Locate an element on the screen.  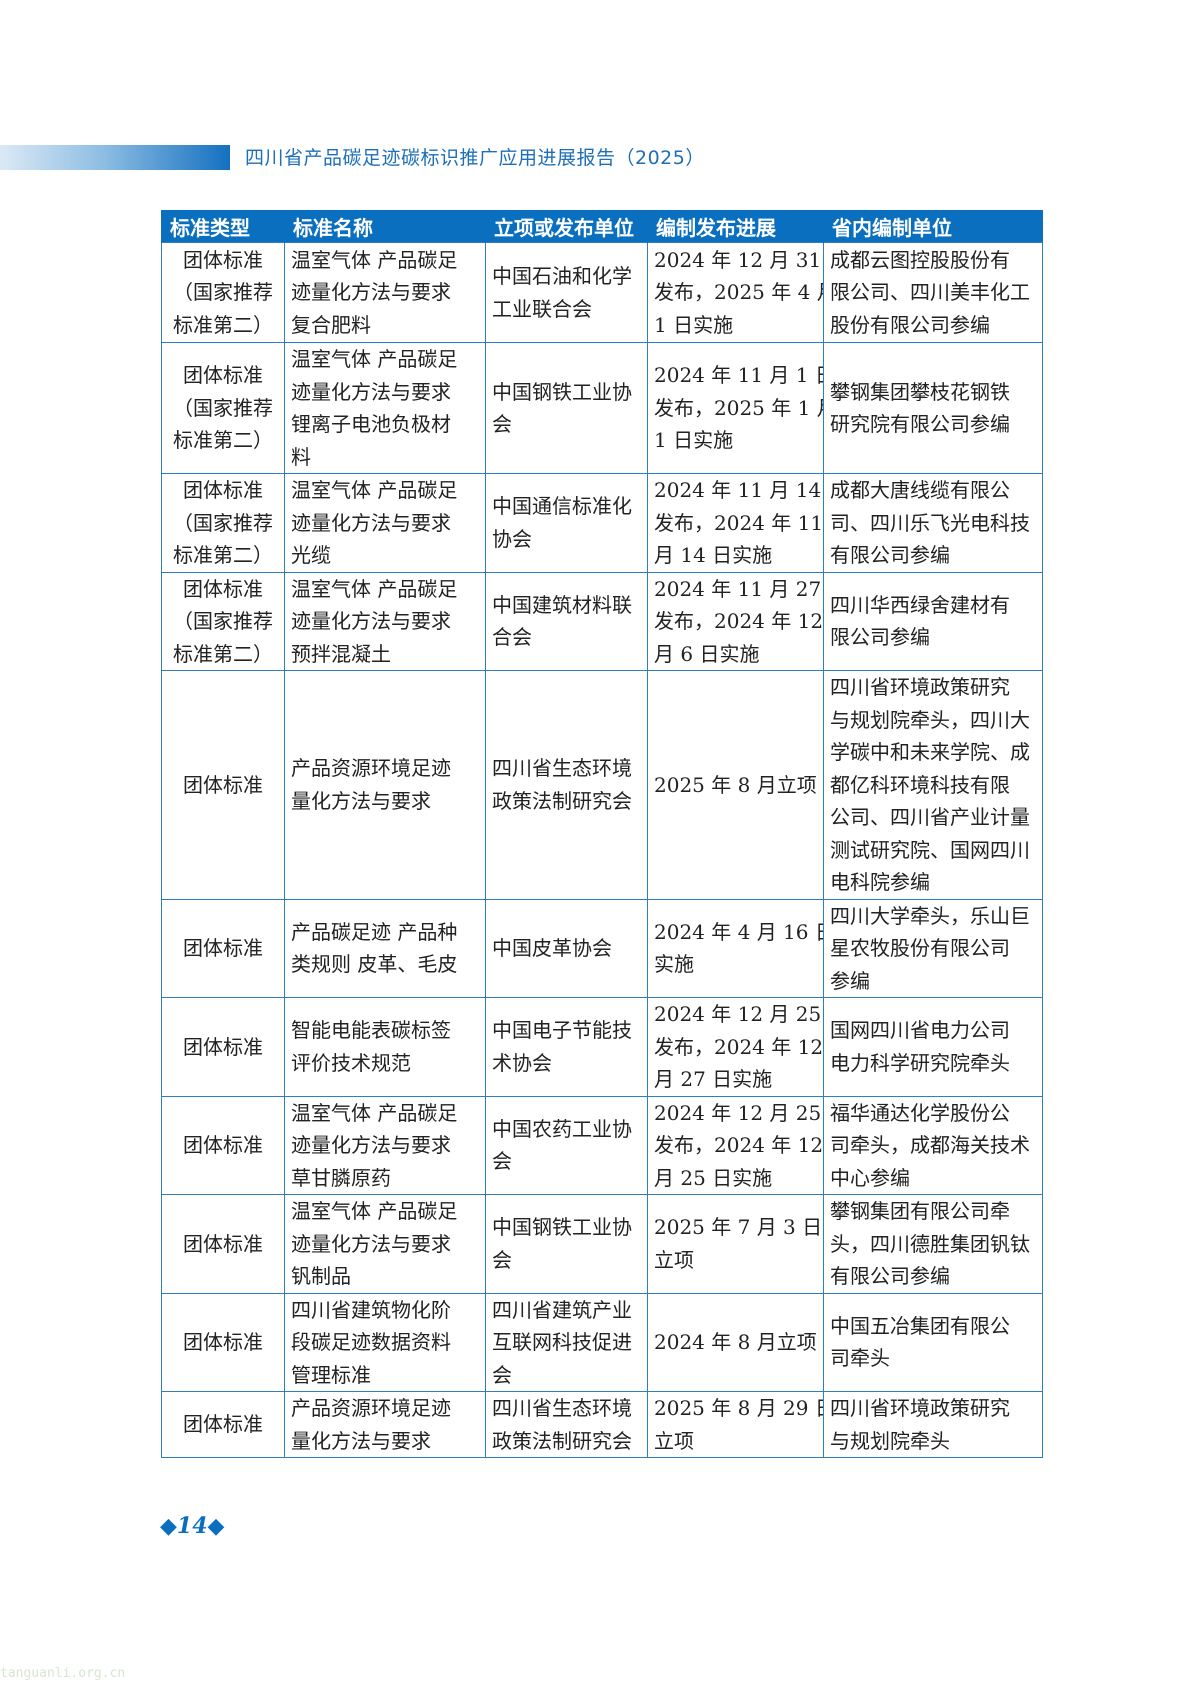
cell-name: 温室气体 产品碳足 迹量化方法与要求 钒制品 is located at coordinates (385, 1244).